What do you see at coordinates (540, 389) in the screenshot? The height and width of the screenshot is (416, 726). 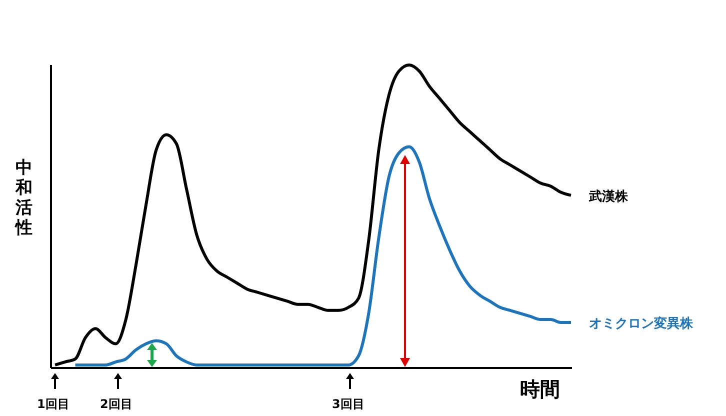 I see `x-axis-title: 時間` at bounding box center [540, 389].